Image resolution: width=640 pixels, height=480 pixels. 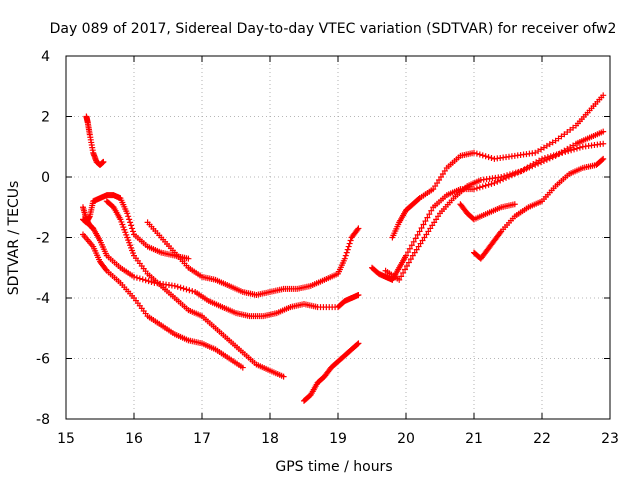 I want to click on series-track-l, so click(x=487, y=212).